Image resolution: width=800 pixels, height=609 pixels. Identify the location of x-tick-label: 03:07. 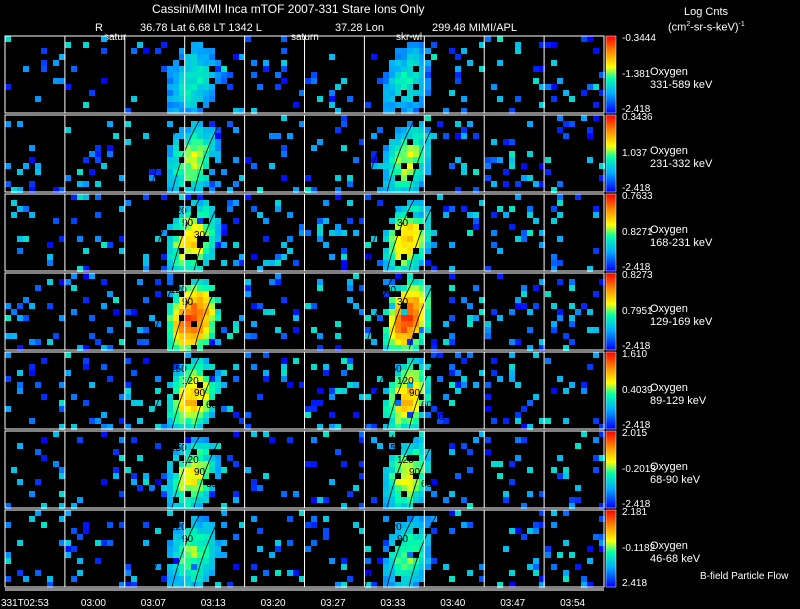
(153, 603).